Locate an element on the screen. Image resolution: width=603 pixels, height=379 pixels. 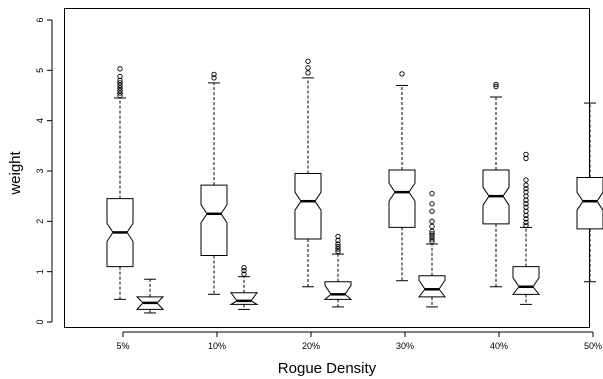
y-tick-label: 0 is located at coordinates (40, 321).